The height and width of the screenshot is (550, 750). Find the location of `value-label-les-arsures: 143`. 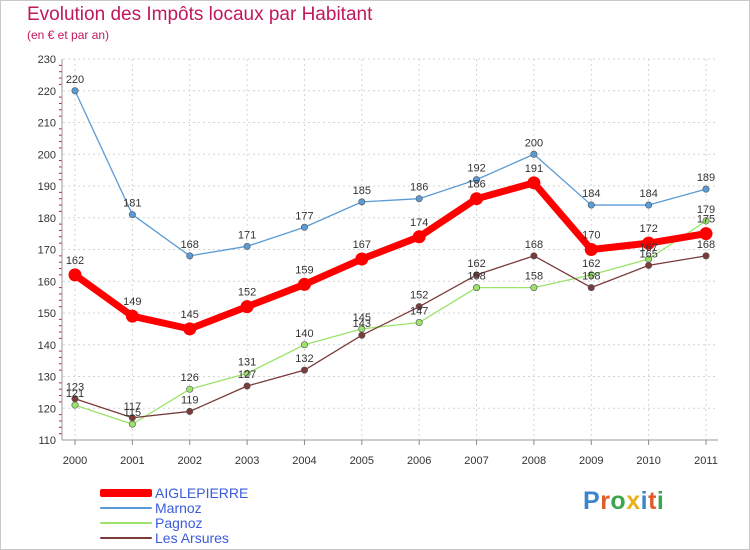

value-label-les-arsures: 143 is located at coordinates (362, 324).